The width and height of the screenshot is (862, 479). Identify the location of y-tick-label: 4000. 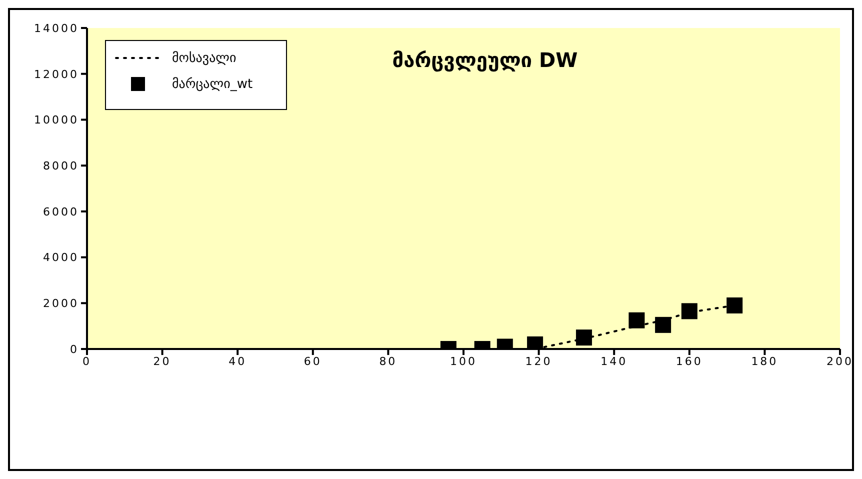
(61, 257).